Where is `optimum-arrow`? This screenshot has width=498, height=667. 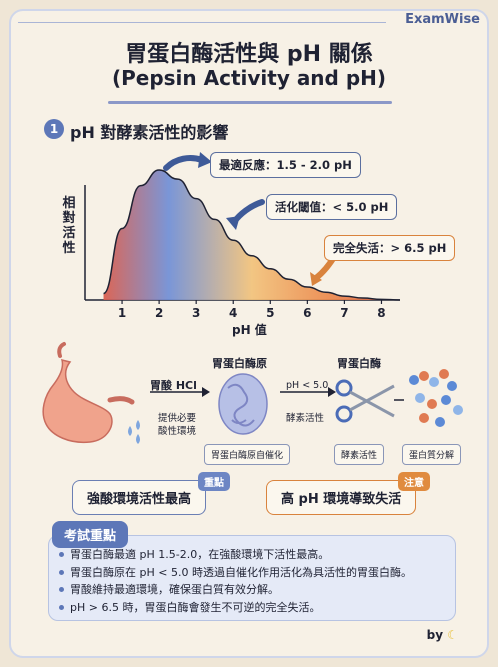
optimum-arrow is located at coordinates (184, 163).